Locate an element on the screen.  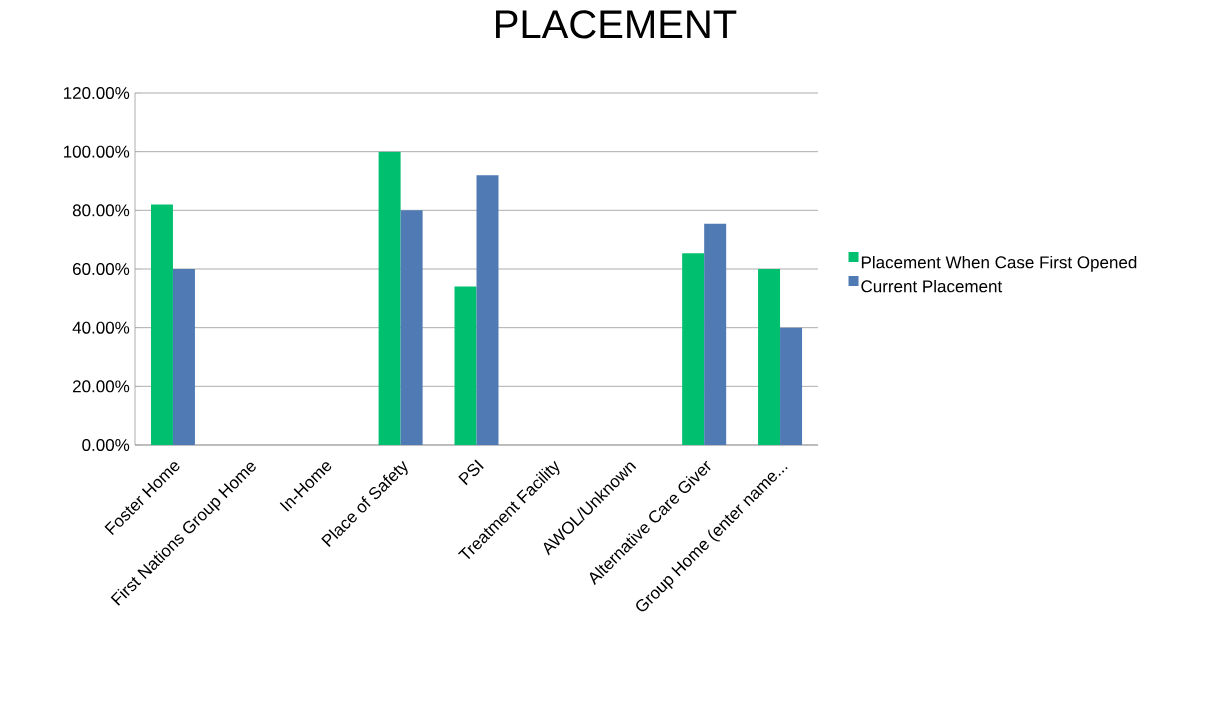
y-tick-label: 100.00% is located at coordinates (96, 151).